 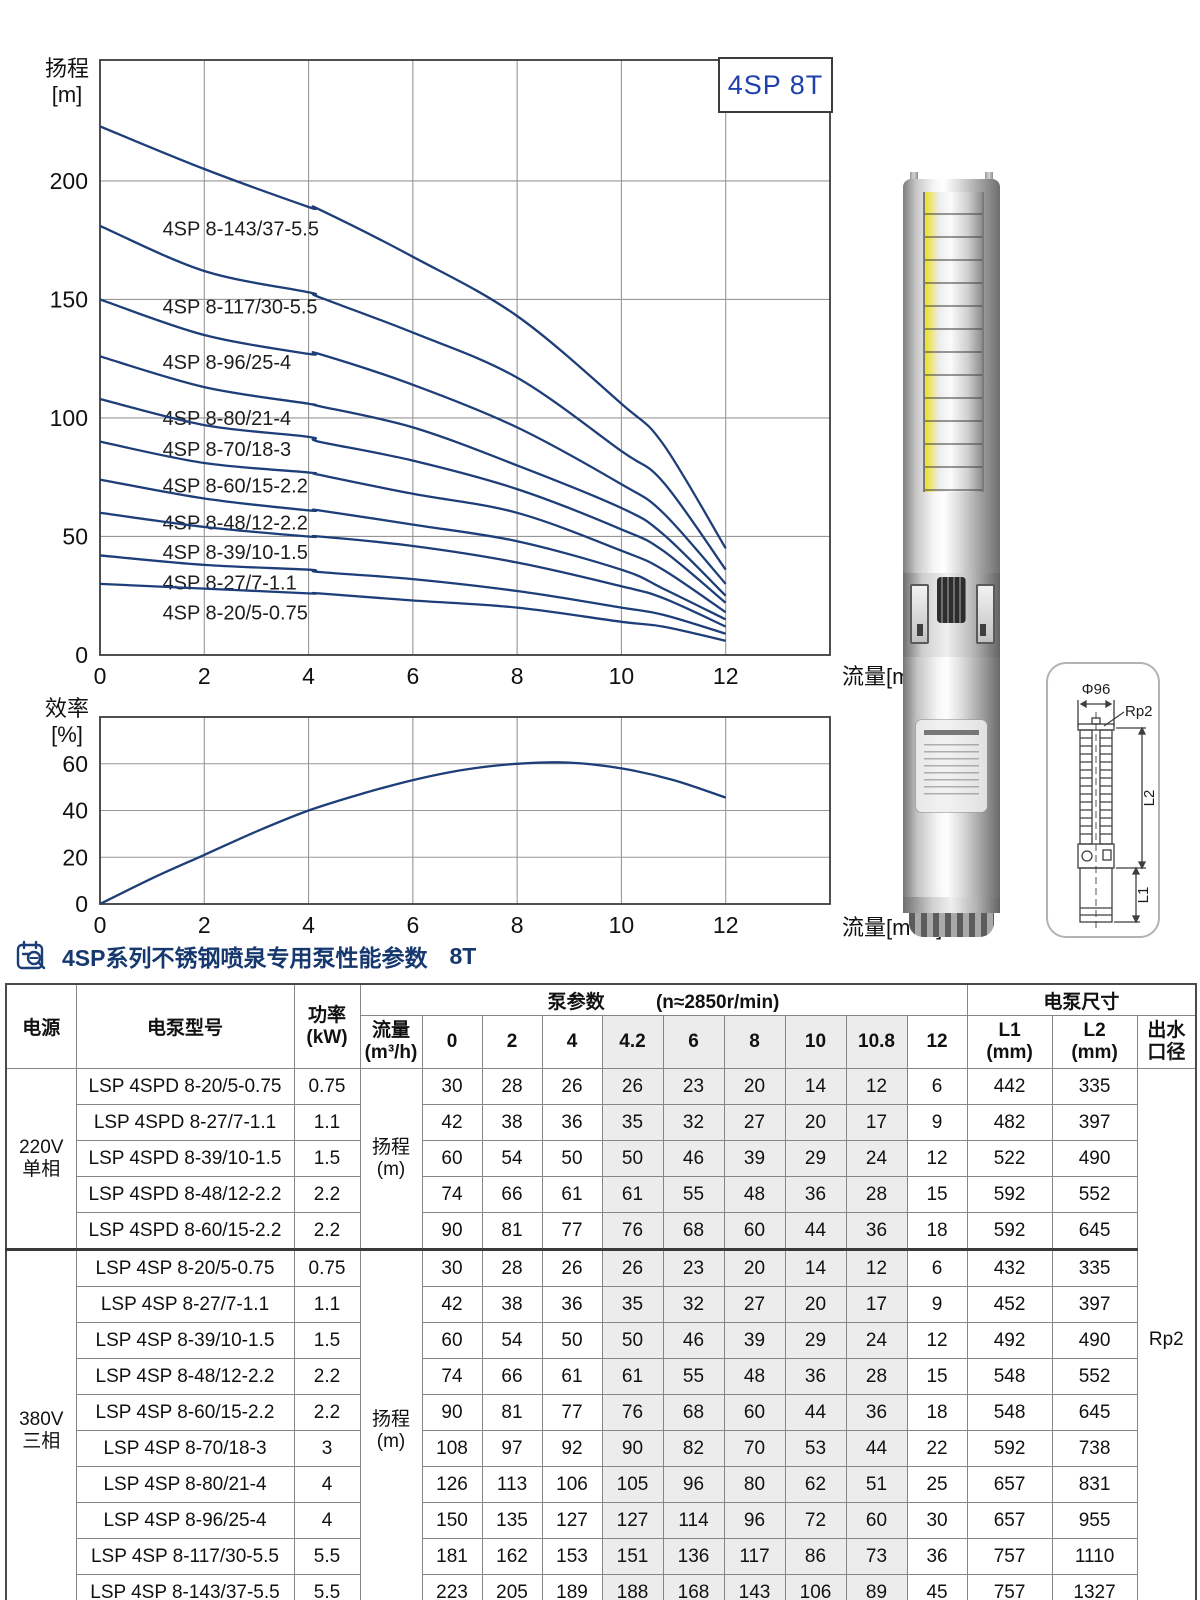 What do you see at coordinates (1009, 1340) in the screenshot?
I see `l1-cell: 492` at bounding box center [1009, 1340].